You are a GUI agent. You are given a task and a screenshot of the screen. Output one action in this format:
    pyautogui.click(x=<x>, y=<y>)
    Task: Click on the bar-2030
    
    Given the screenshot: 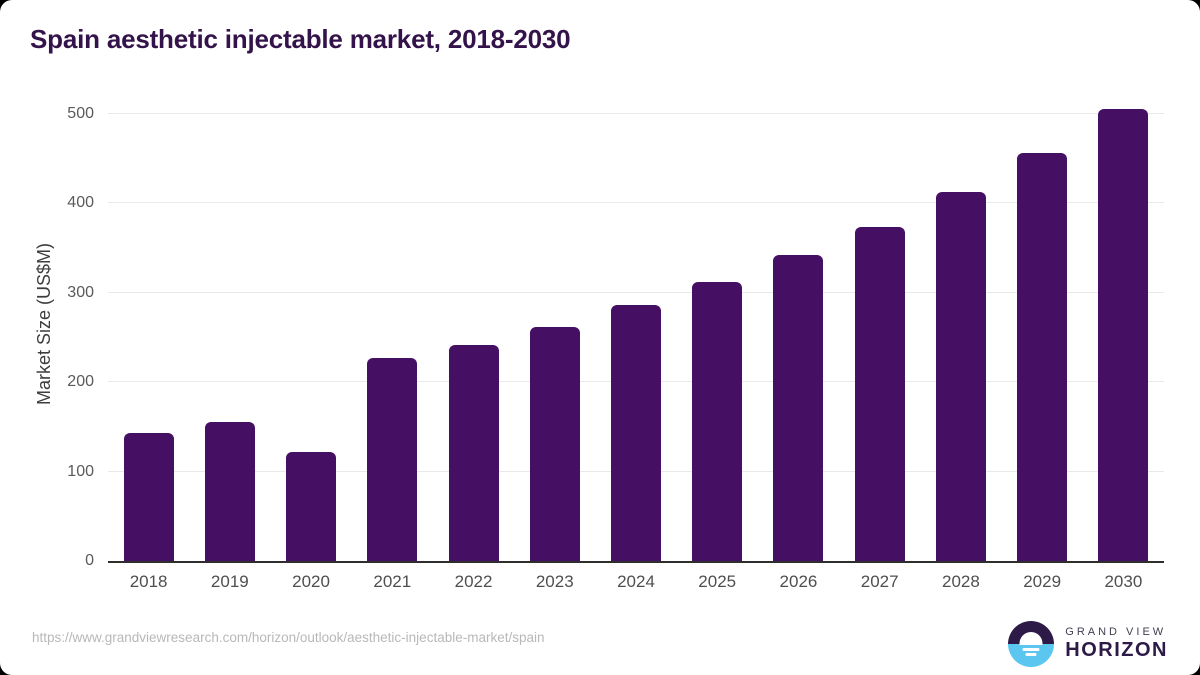 What is the action you would take?
    pyautogui.click(x=1123, y=335)
    